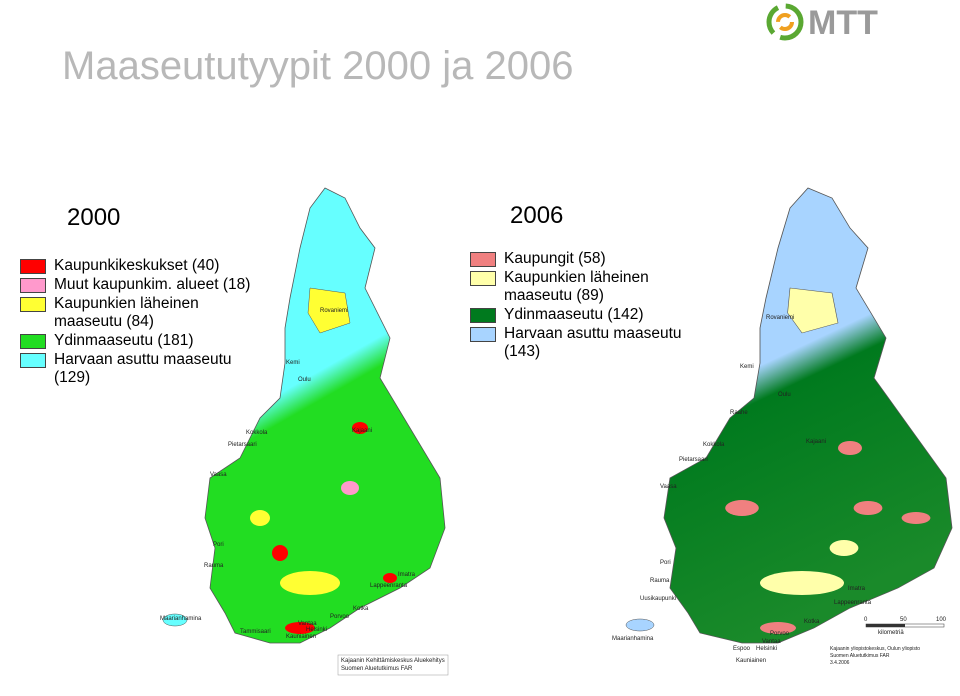  I want to click on place-label: Tammisaari, so click(255, 632).